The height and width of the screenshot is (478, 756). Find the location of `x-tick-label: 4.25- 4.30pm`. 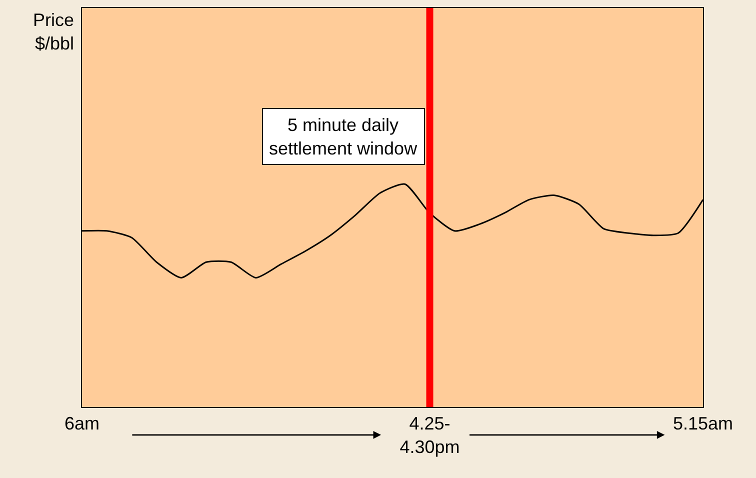

x-tick-label: 4.25- 4.30pm is located at coordinates (430, 435).